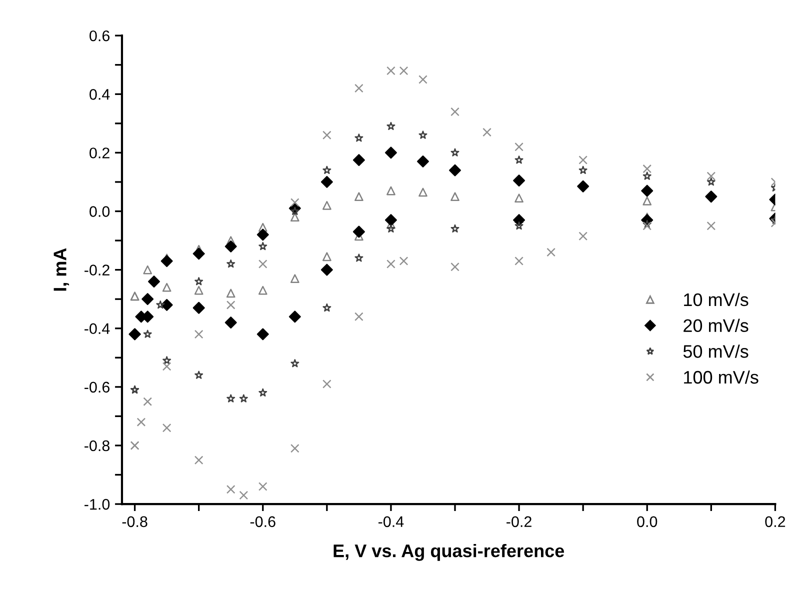 This screenshot has width=787, height=593. Describe the element at coordinates (775, 522) in the screenshot. I see `x-tick-label: 0.2` at that location.